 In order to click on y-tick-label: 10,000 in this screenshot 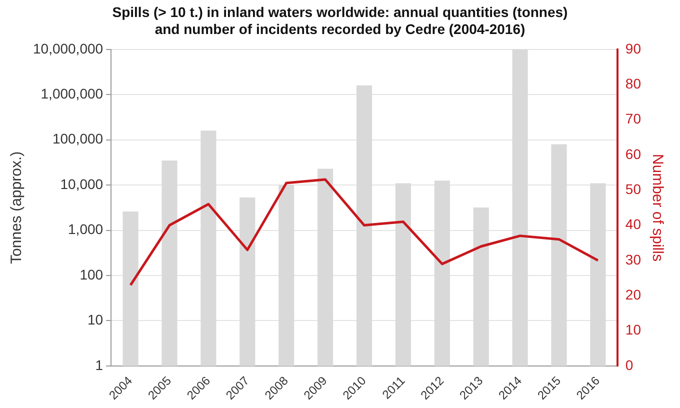, I will do `click(82, 184)`.